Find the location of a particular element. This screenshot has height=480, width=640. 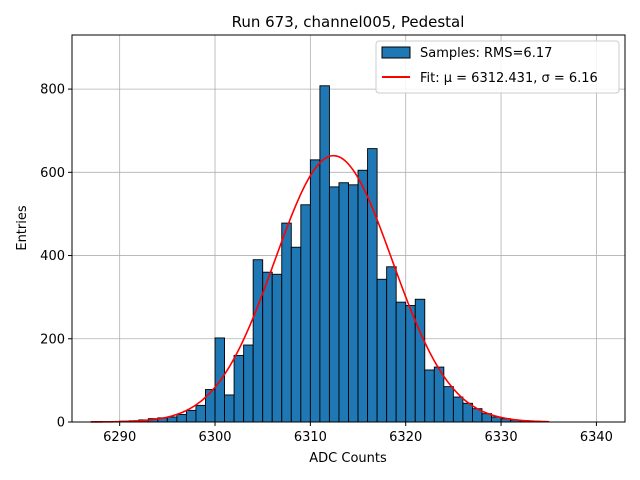

y-axis-label: Entries is located at coordinates (22, 228).